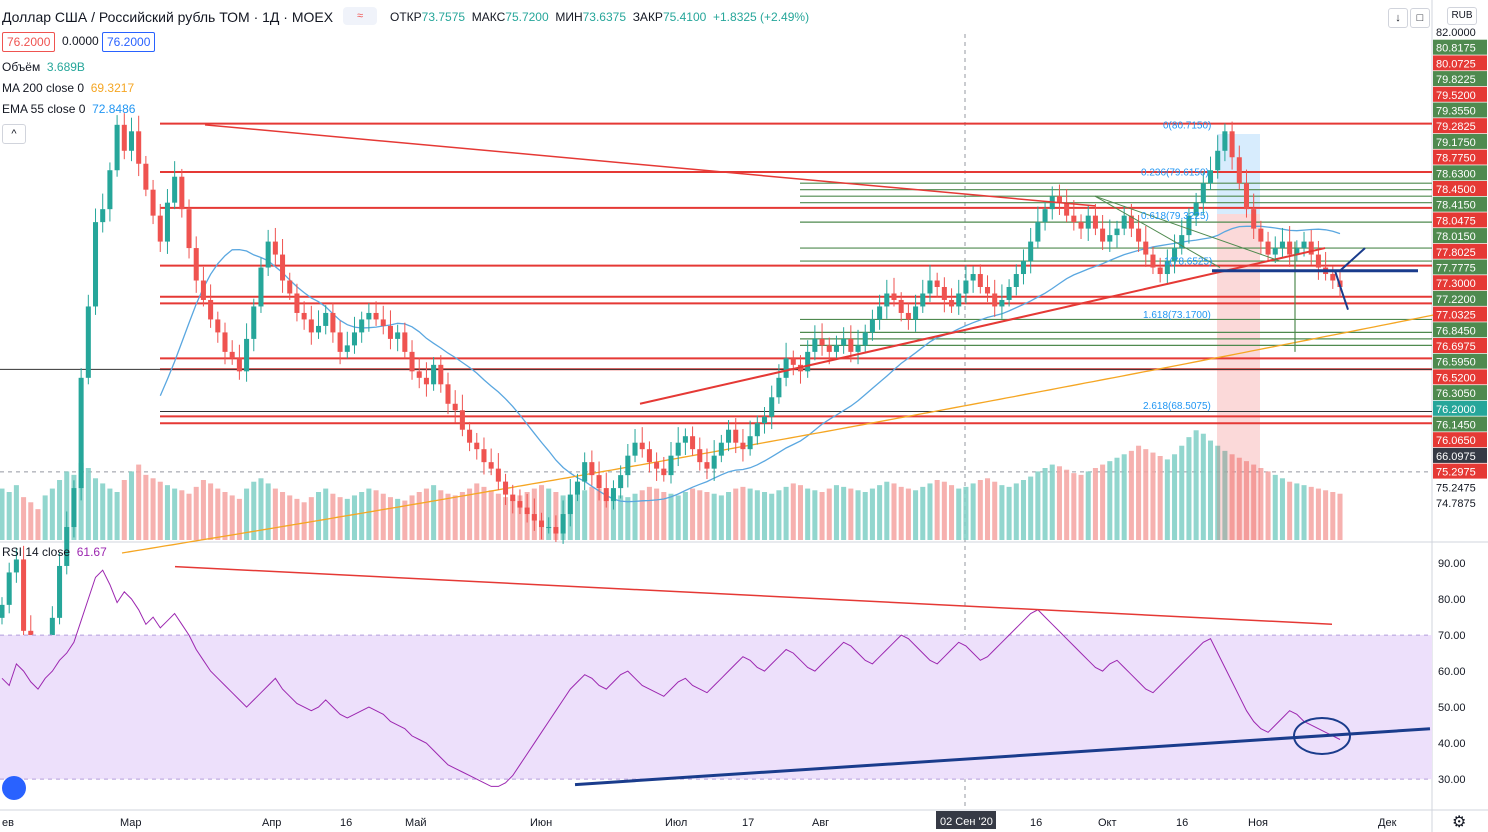 Image resolution: width=1488 pixels, height=832 pixels. Describe the element at coordinates (1456, 457) in the screenshot. I see `price-axis-label: 66.0975` at that location.